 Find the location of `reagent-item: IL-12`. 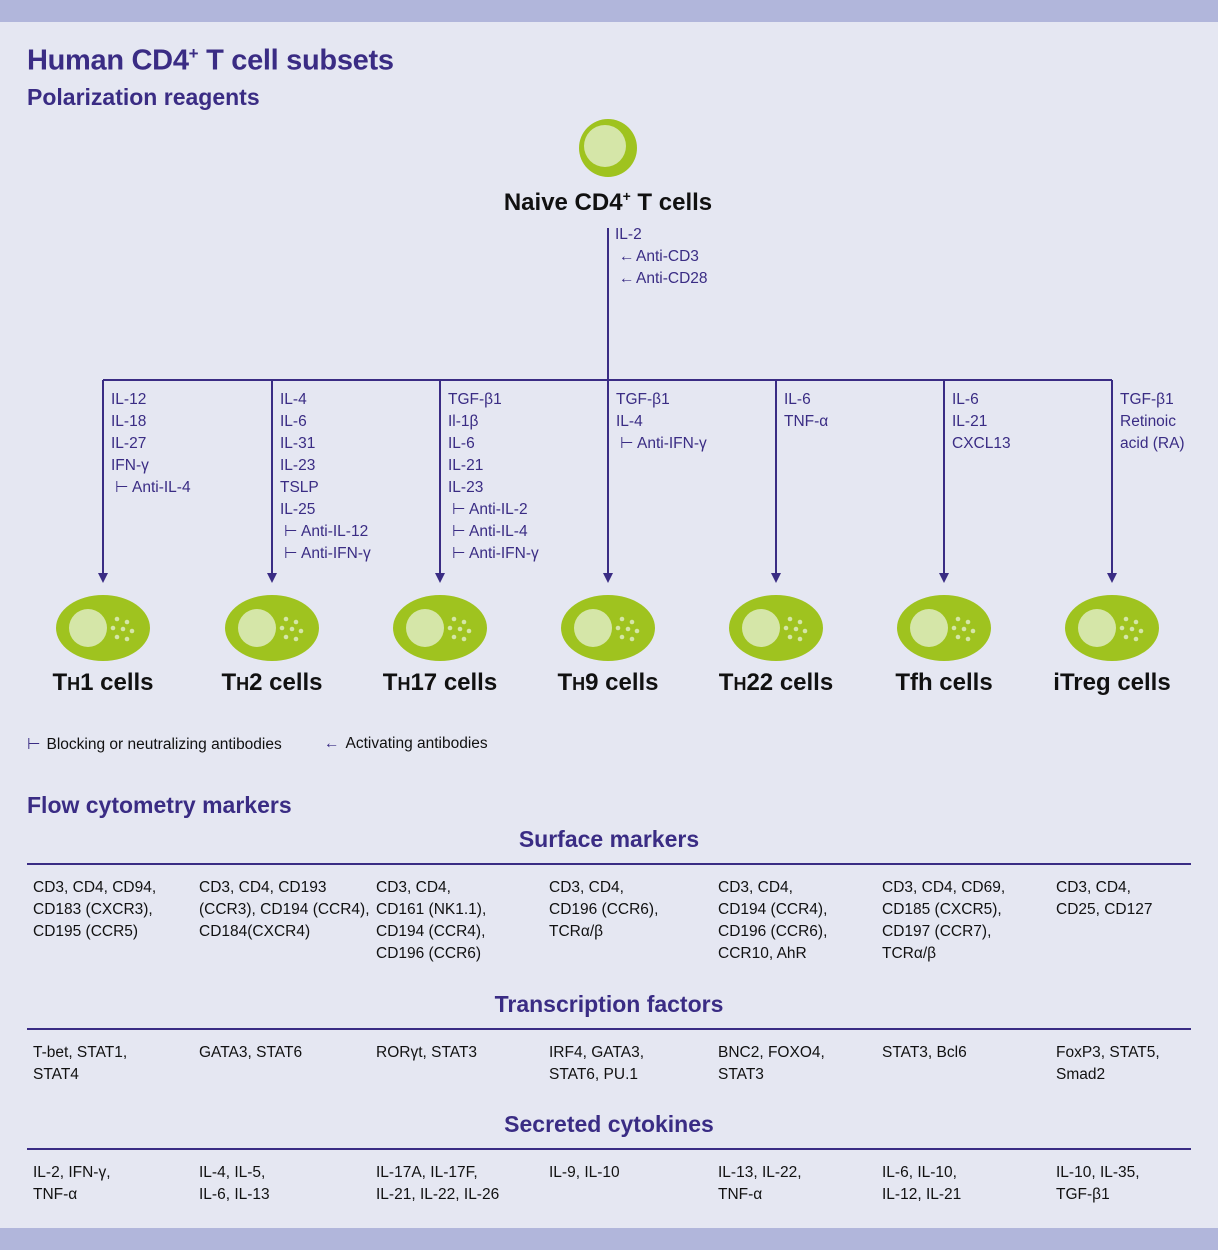

reagent-item: IL-12 is located at coordinates (151, 400).